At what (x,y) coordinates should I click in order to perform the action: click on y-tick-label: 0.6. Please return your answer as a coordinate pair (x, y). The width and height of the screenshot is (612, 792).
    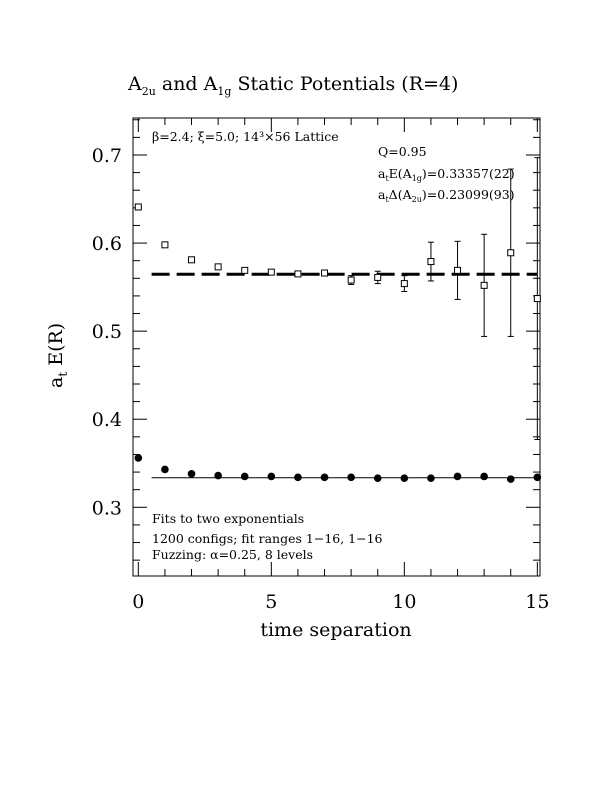
    Looking at the image, I should click on (107, 244).